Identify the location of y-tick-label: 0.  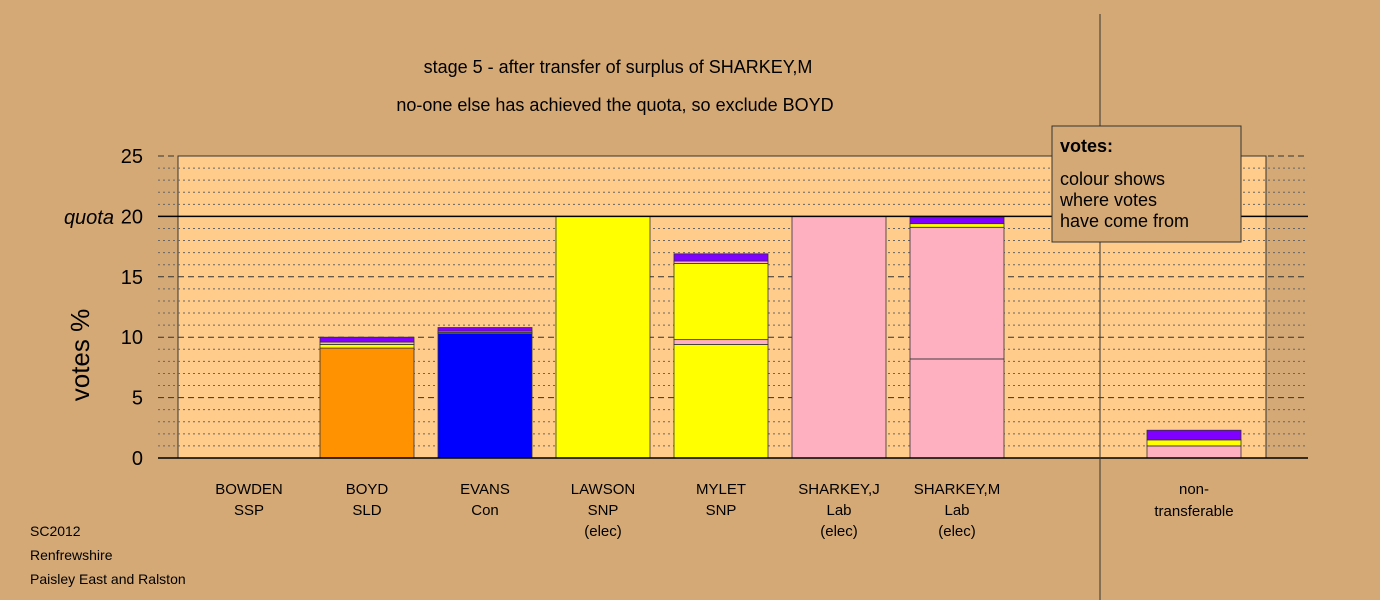
(137, 459).